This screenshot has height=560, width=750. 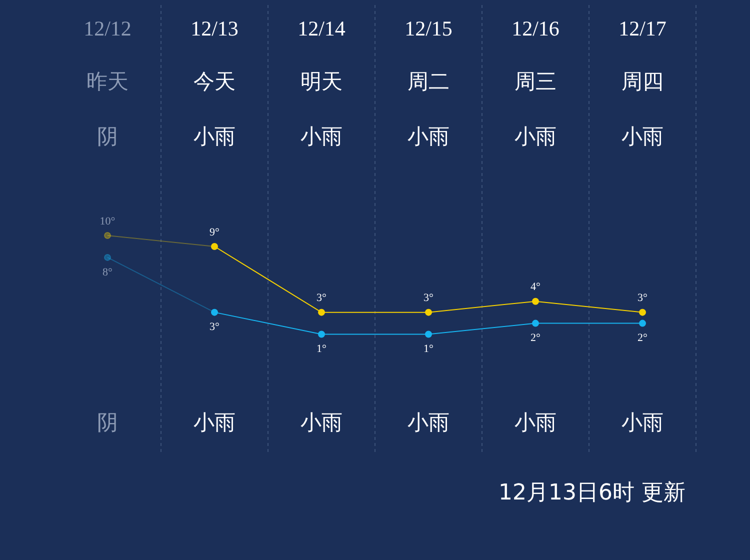 I want to click on x-tick-label: 12/15, so click(x=428, y=28).